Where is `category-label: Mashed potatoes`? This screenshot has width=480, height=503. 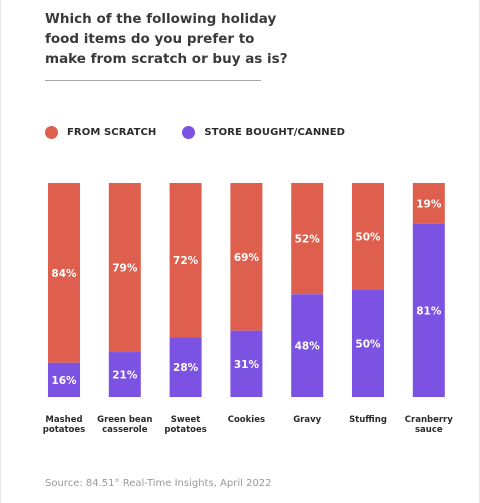
category-label: Mashed potatoes is located at coordinates (64, 425).